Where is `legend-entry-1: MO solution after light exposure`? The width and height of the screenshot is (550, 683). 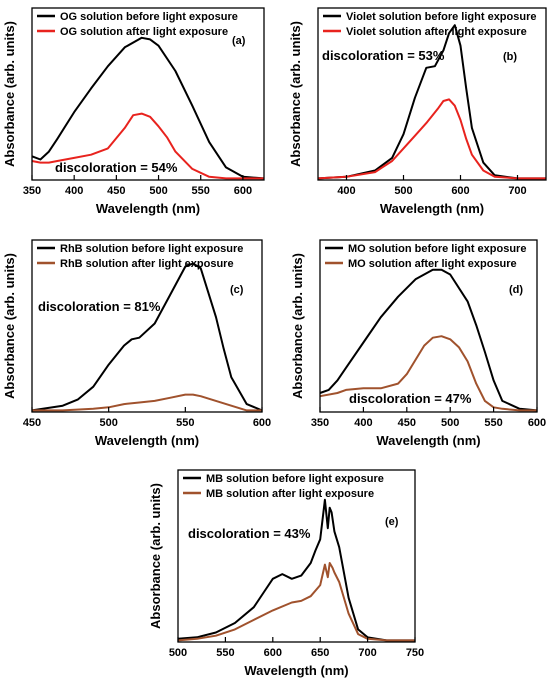
legend-entry-1: MO solution after light exposure is located at coordinates (432, 264).